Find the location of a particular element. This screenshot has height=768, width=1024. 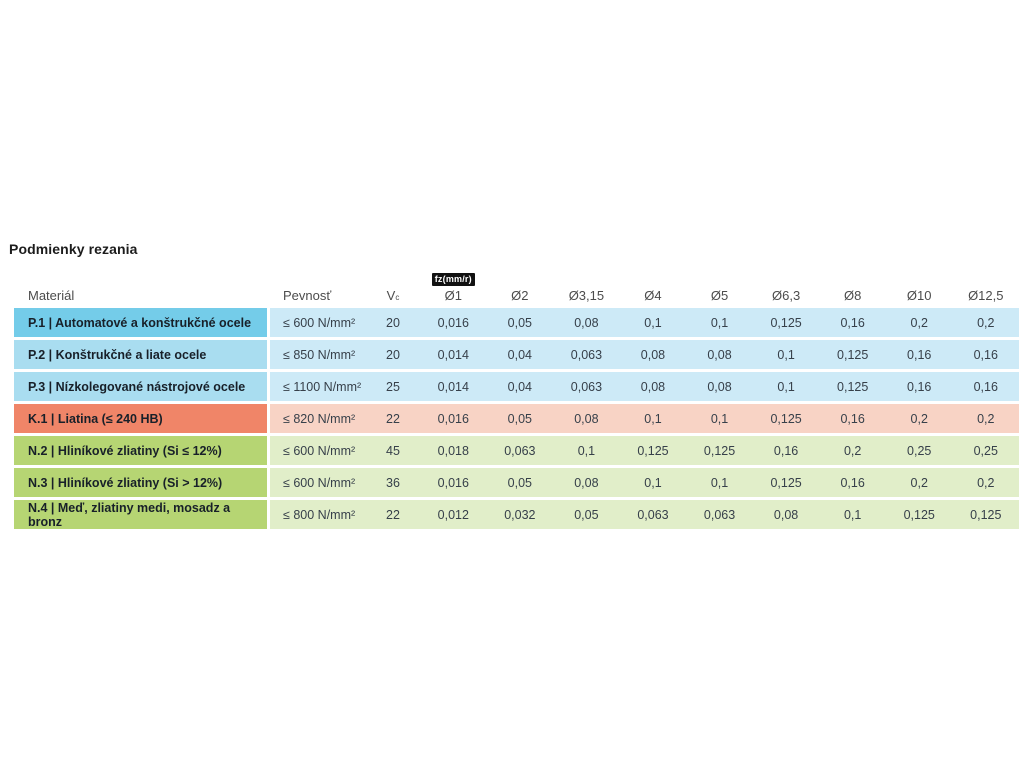

col-header-d7: Ø8 is located at coordinates (852, 295).